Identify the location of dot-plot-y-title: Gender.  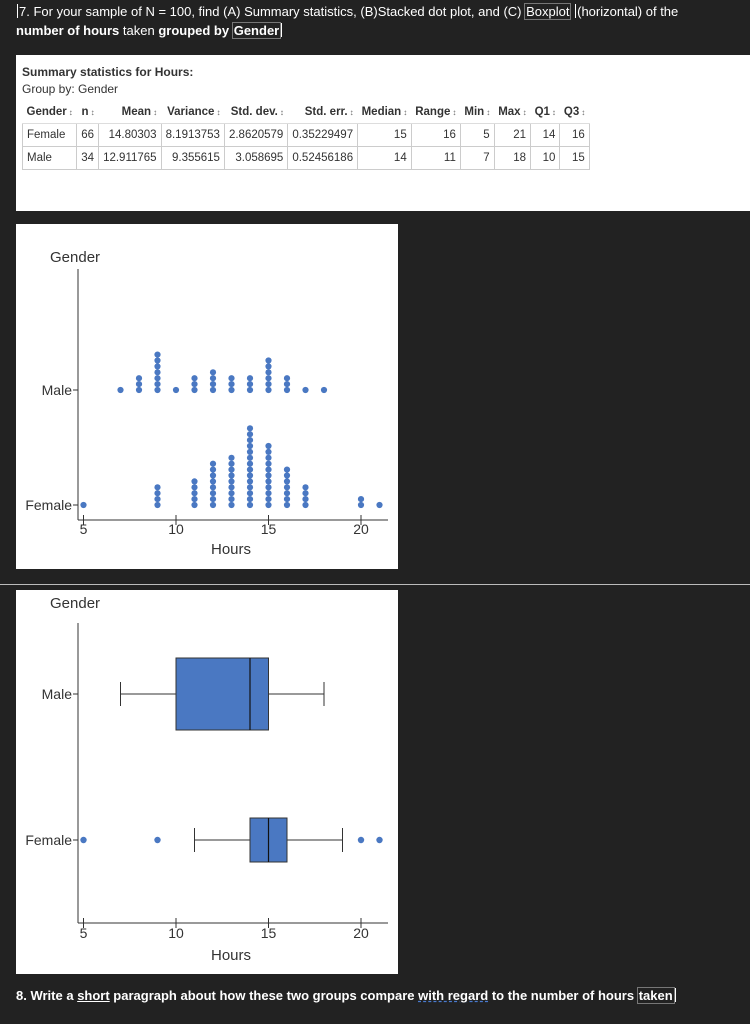
(75, 257).